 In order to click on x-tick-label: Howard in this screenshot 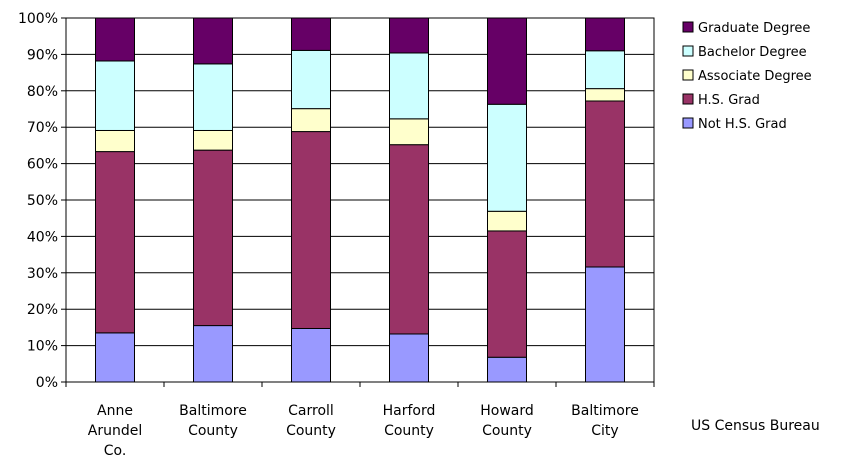, I will do `click(507, 411)`.